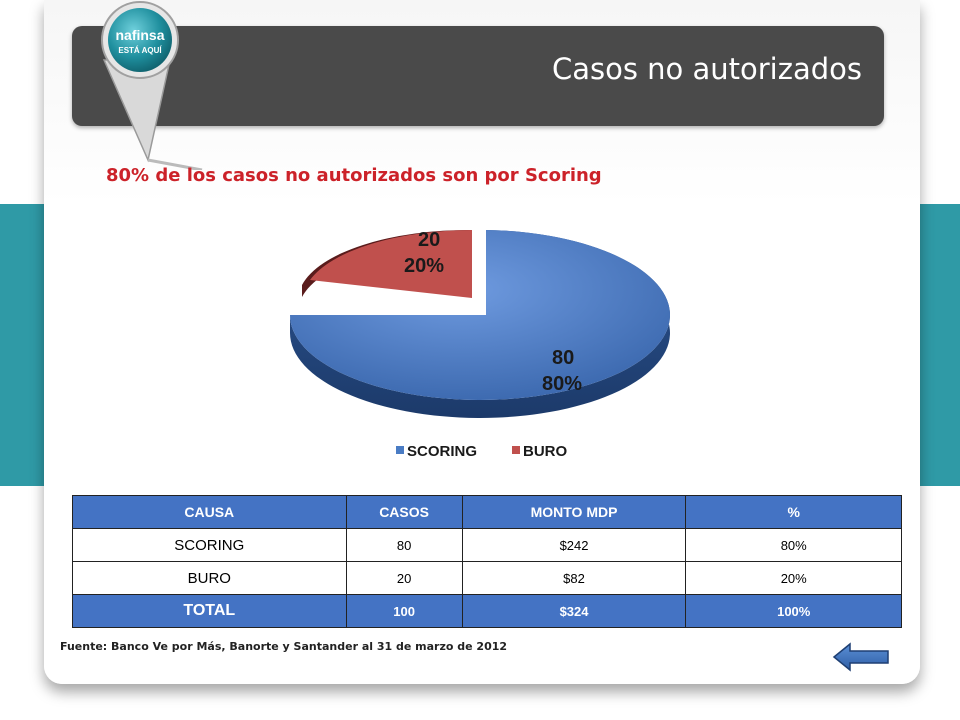 The width and height of the screenshot is (960, 720). Describe the element at coordinates (209, 512) in the screenshot. I see `col-header-causa: CAUSA` at that location.